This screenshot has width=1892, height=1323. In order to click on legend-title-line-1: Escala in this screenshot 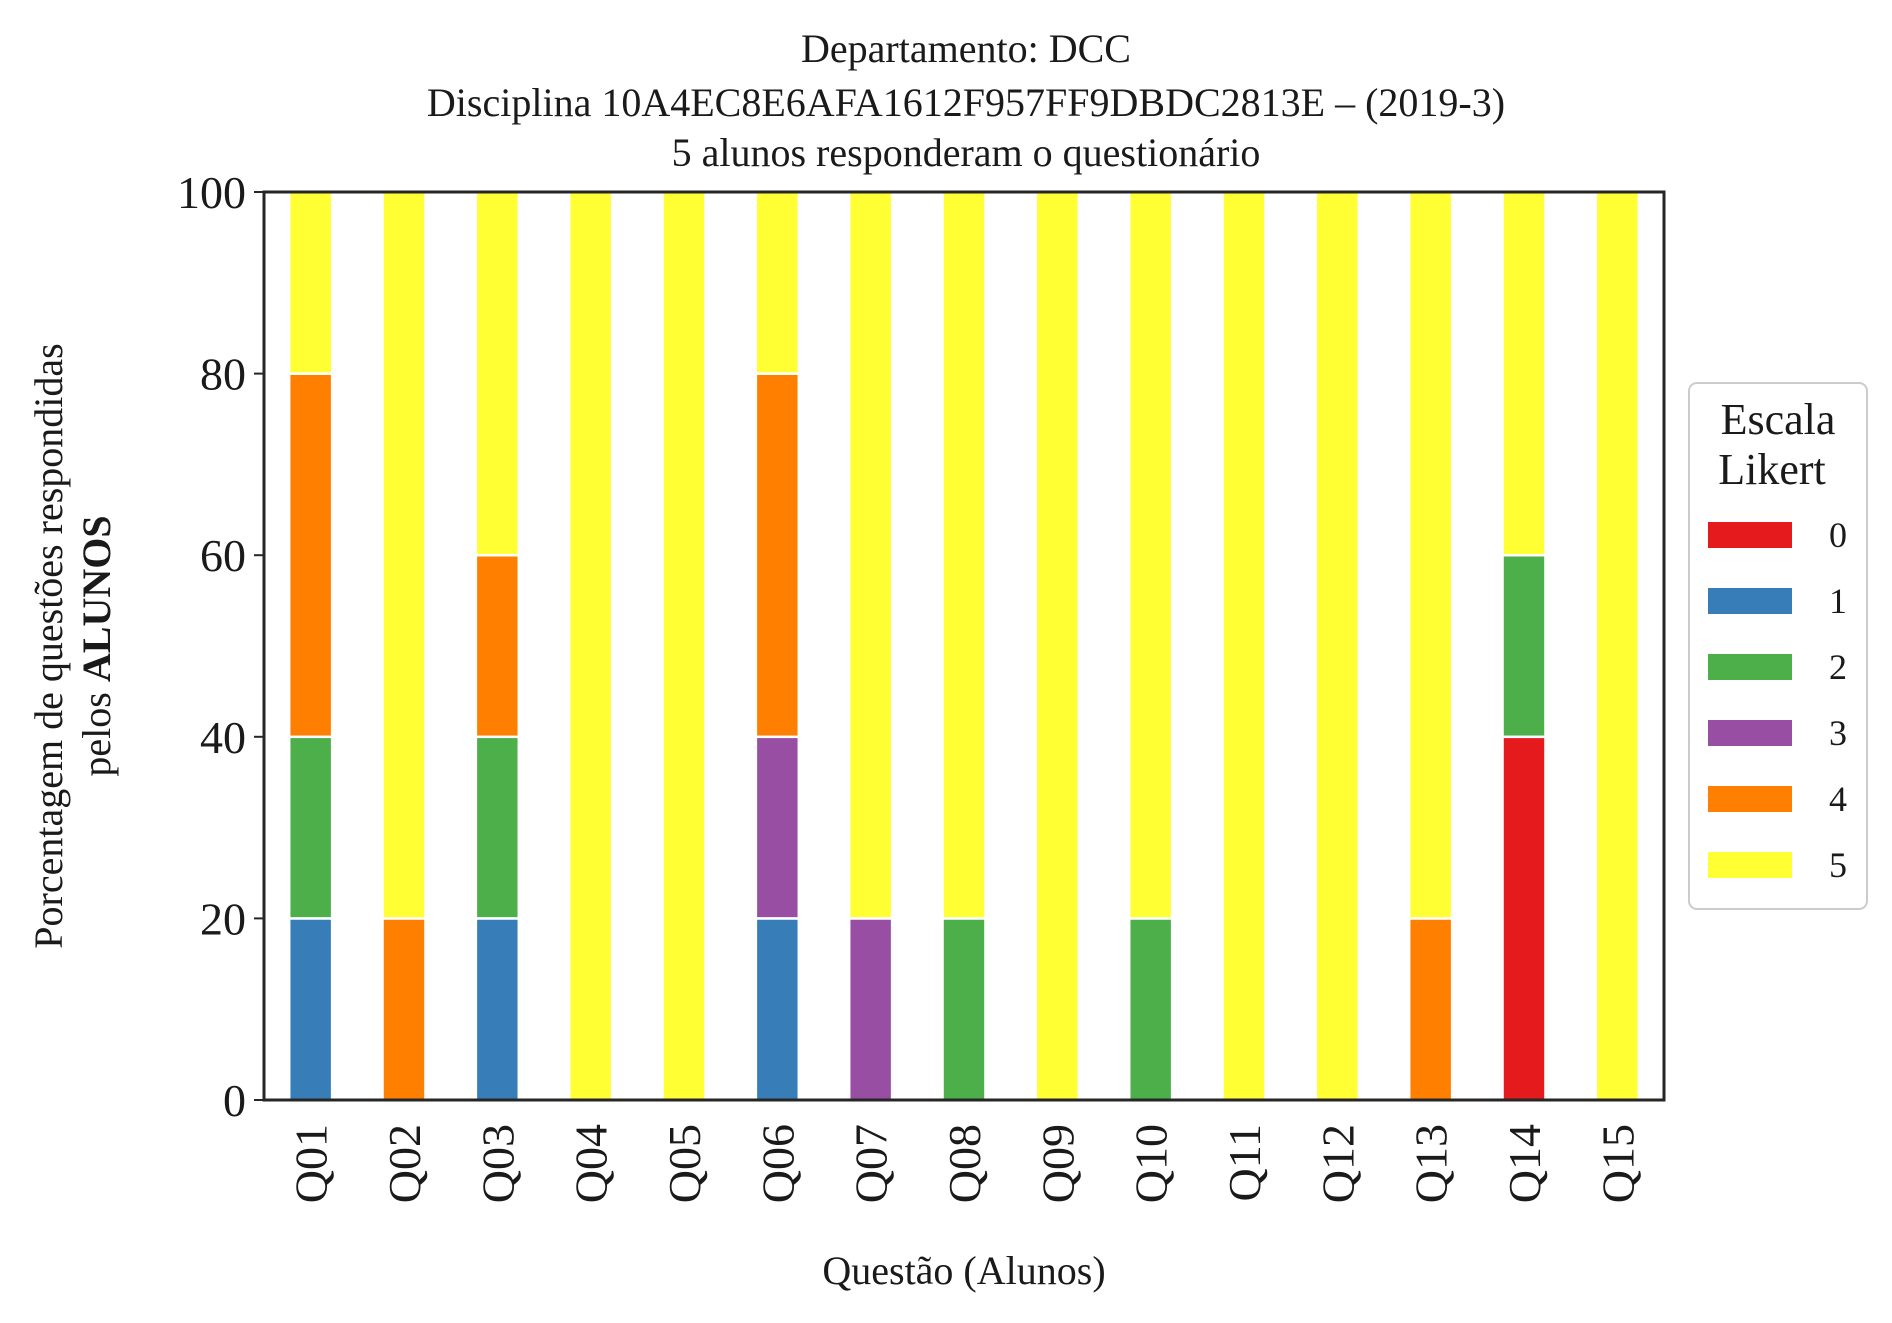, I will do `click(1778, 419)`.